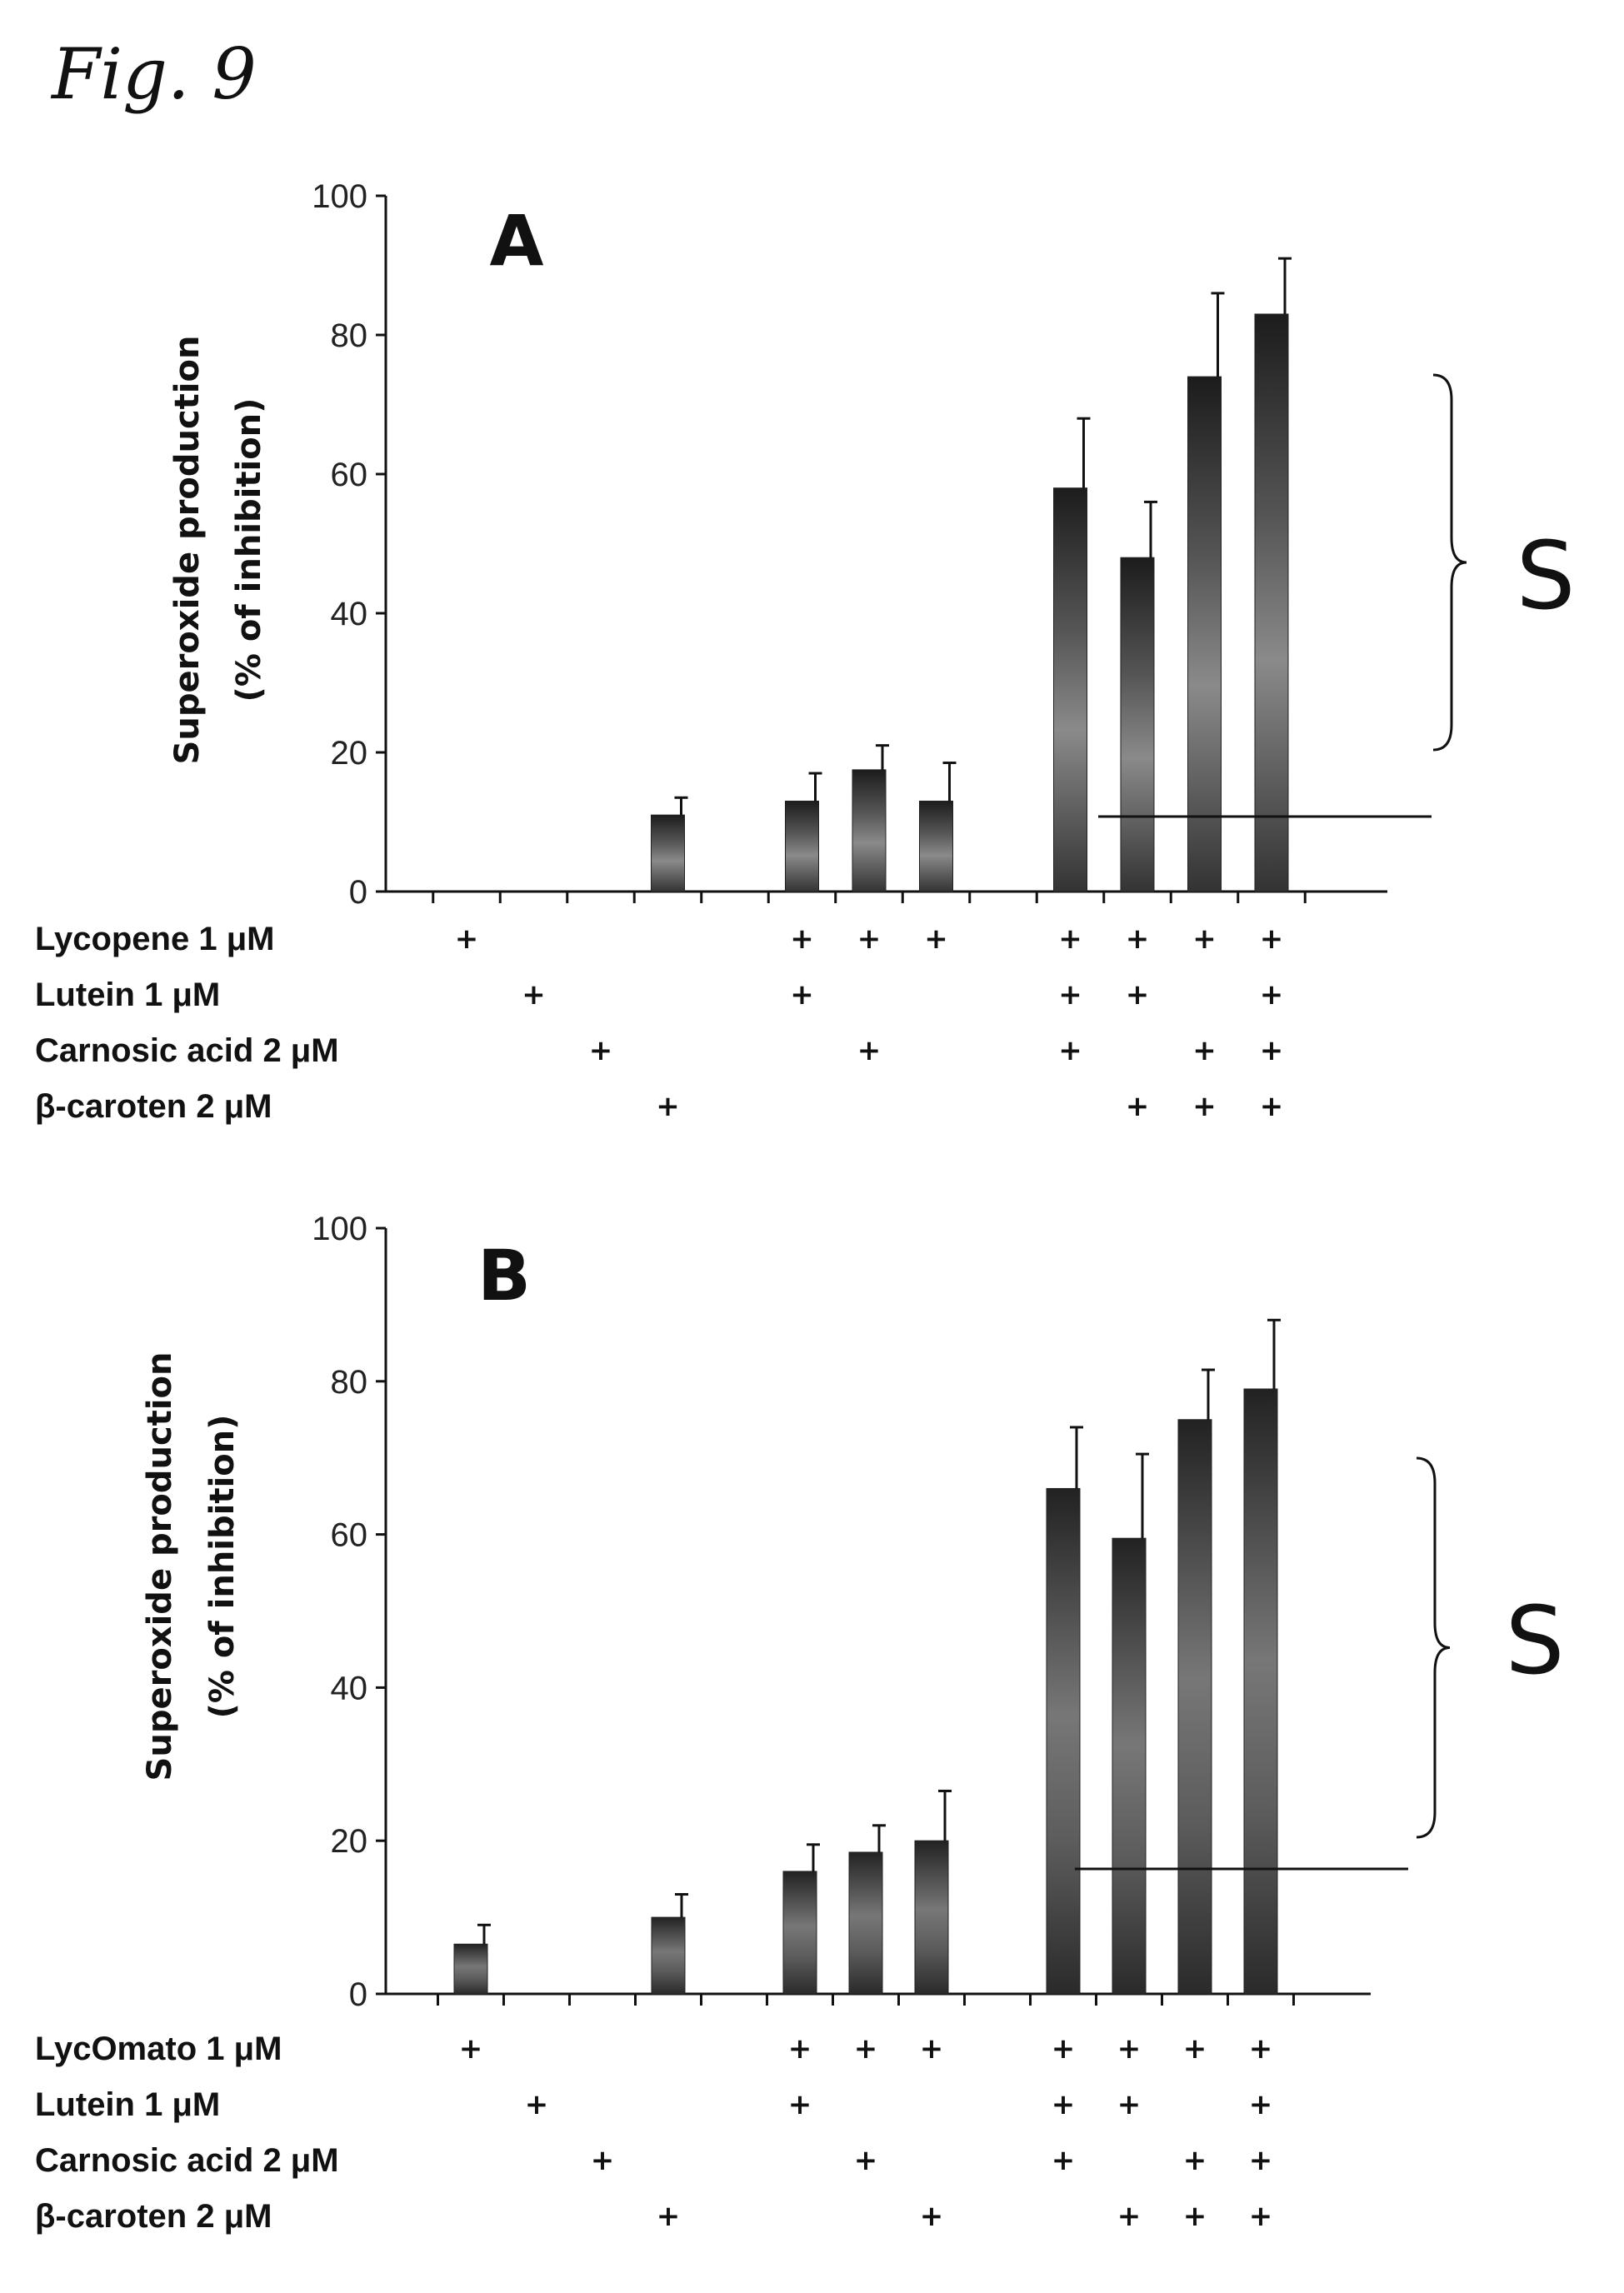 This screenshot has height=2293, width=1624. Describe the element at coordinates (187, 1050) in the screenshot. I see `panel-a-condition-label: Carnosic acid 2 μM` at that location.